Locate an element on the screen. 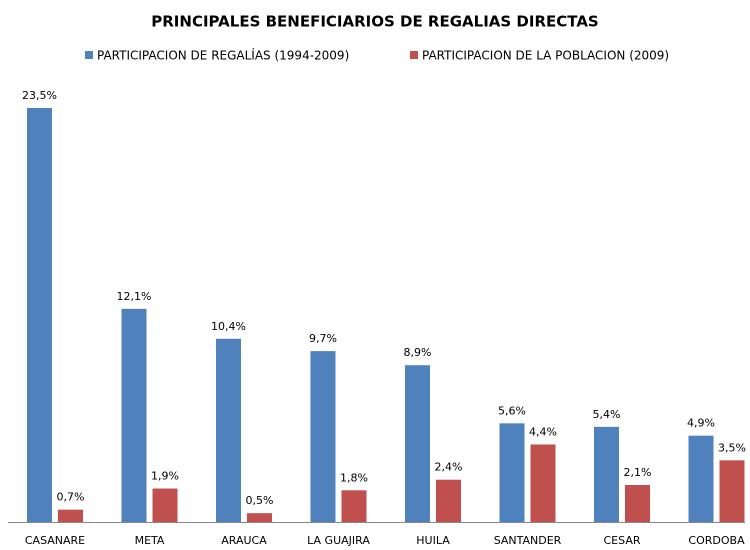 This screenshot has height=550, width=750. value-label: 9,7% is located at coordinates (323, 338).